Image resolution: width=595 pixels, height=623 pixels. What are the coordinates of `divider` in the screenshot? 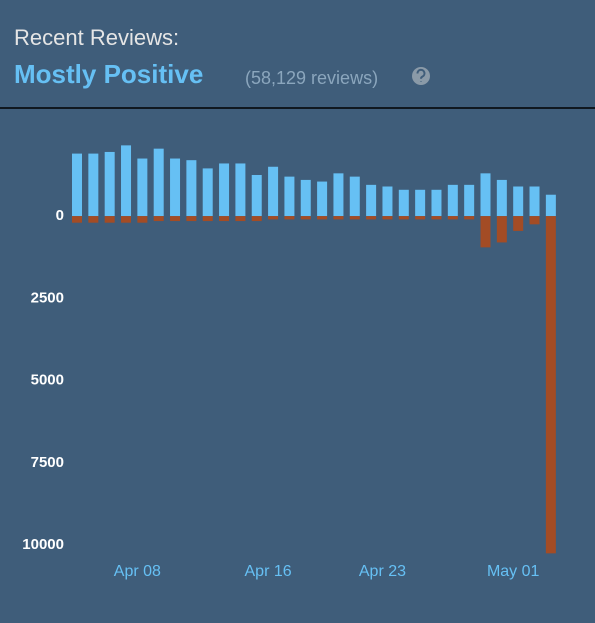 It's located at (297, 108).